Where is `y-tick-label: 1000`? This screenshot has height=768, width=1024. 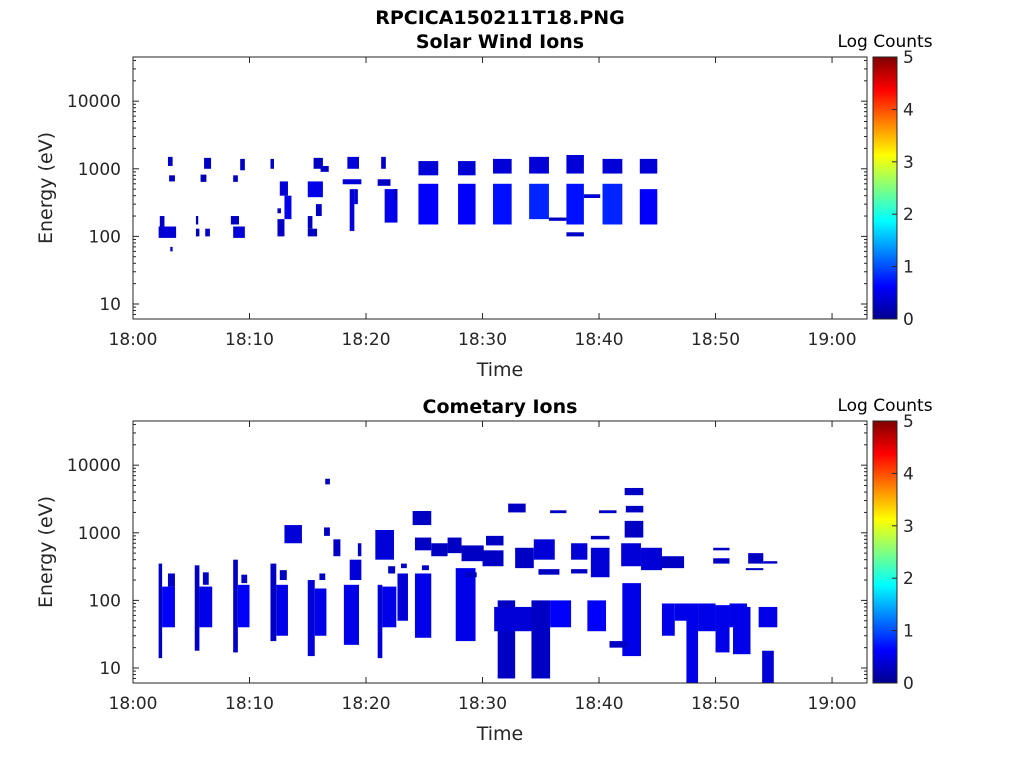 y-tick-label: 1000 is located at coordinates (99, 534).